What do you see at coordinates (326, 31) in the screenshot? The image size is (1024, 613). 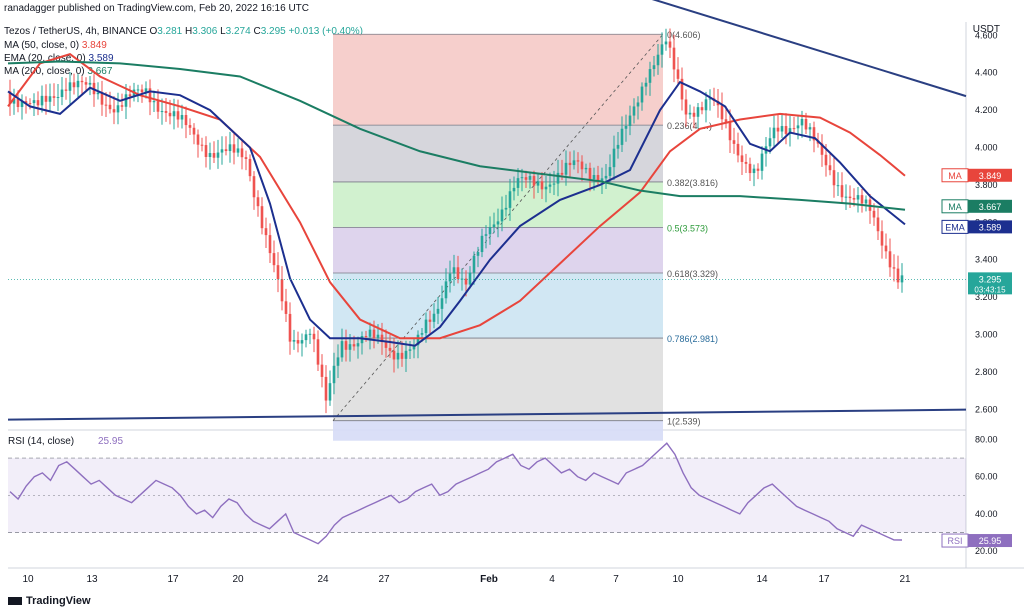 I see `change-value: +0.013 (+0.40%)` at bounding box center [326, 31].